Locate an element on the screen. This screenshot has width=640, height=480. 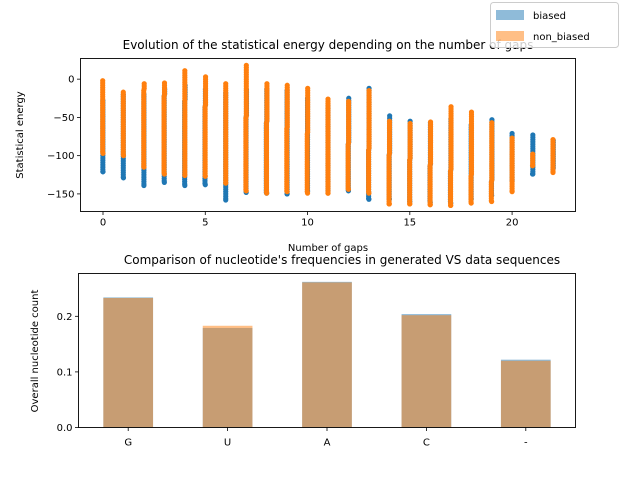
scatter-y-tick-label: 0 is located at coordinates (71, 80).